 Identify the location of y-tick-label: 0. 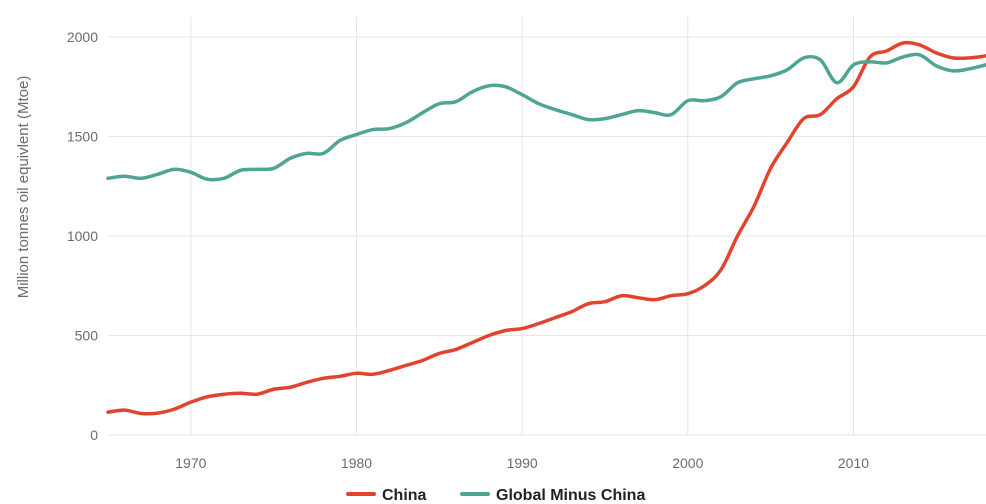
(94, 435).